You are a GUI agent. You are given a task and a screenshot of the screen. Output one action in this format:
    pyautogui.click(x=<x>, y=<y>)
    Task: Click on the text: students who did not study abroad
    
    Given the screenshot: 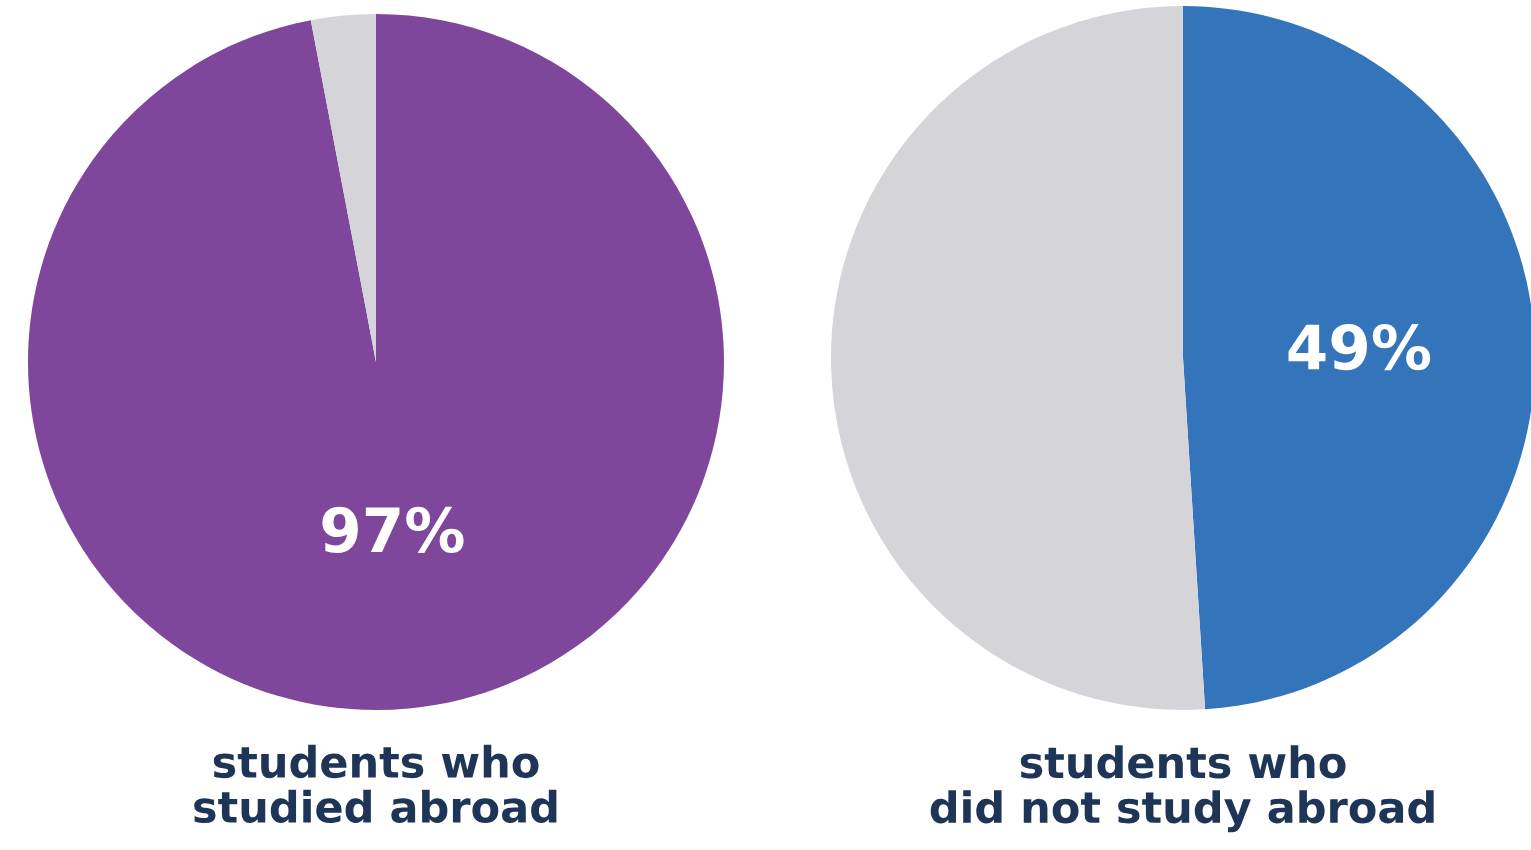 What is the action you would take?
    pyautogui.click(x=1182, y=789)
    